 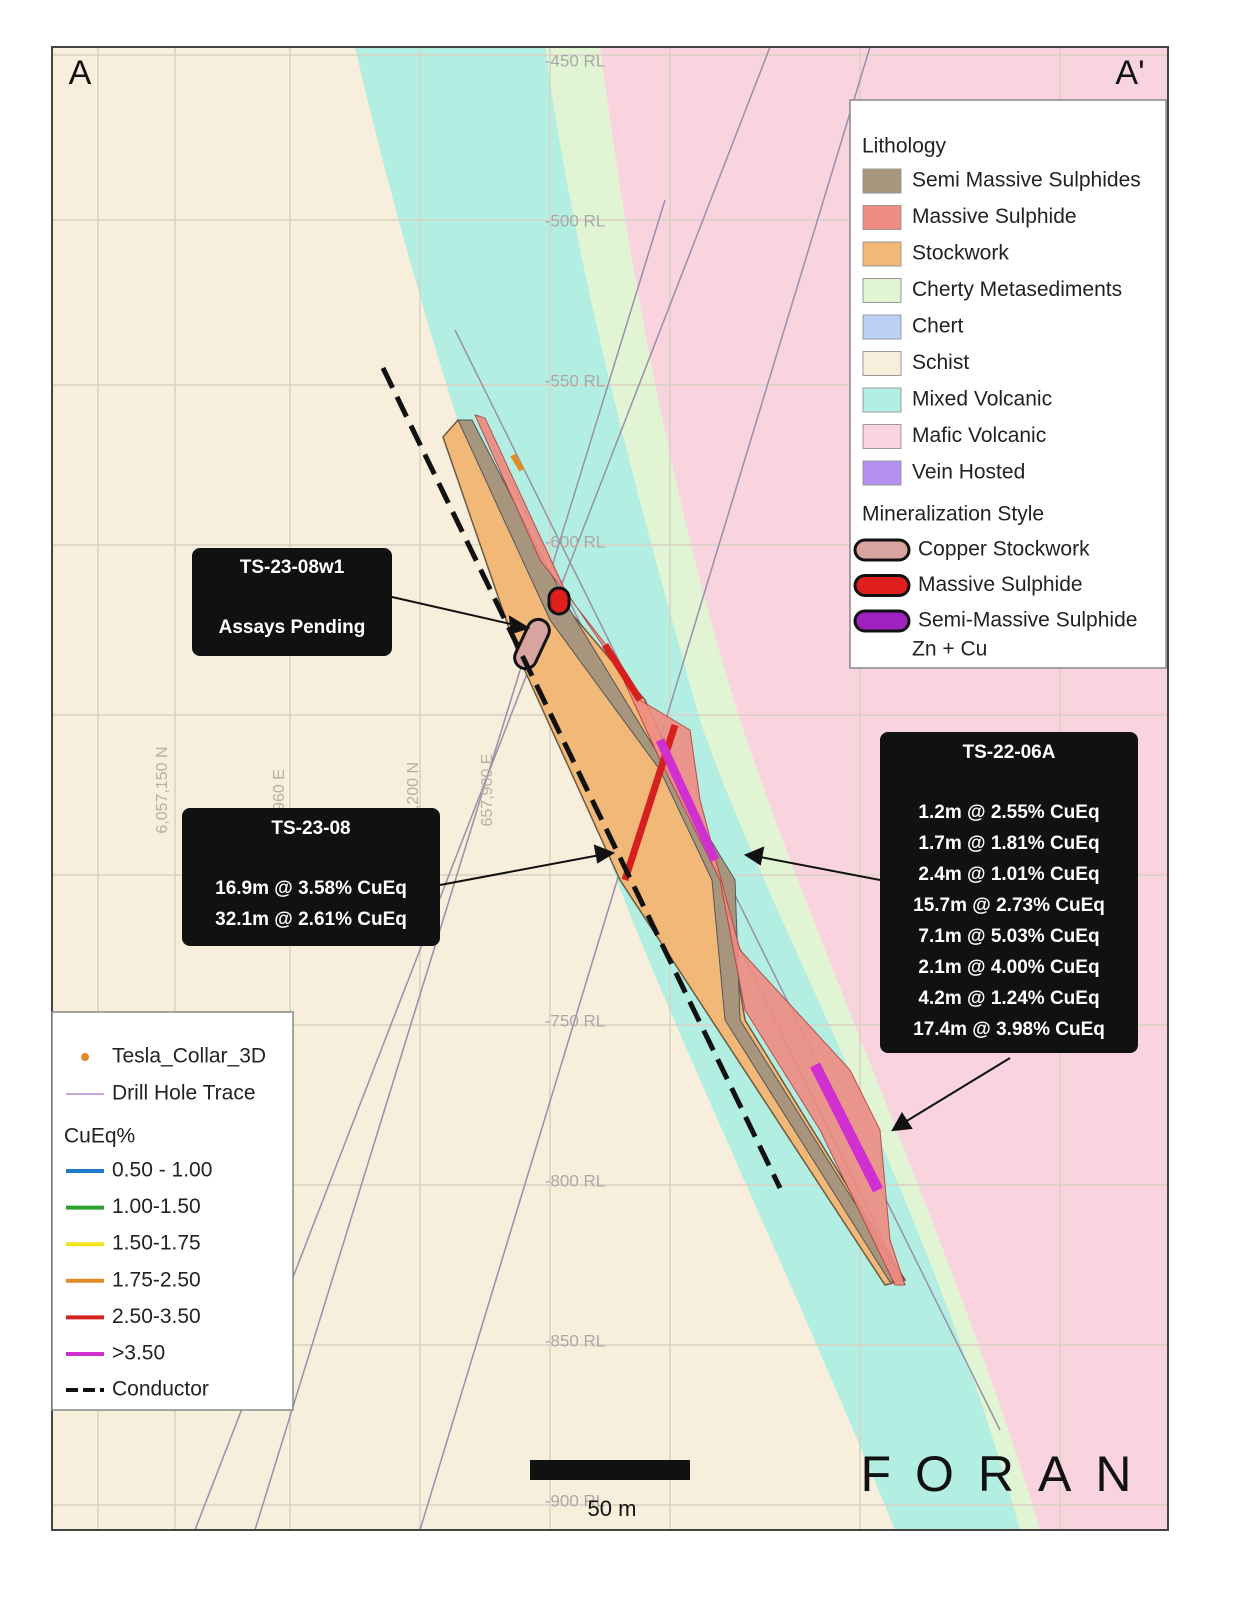 I want to click on legend-title: CuEq%, so click(x=99, y=1136).